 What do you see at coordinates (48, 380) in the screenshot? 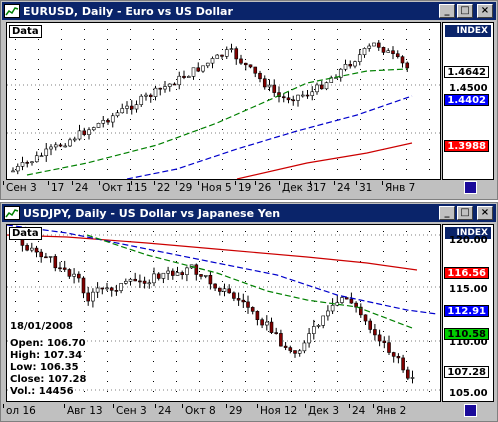
I see `info-close: Close: 107.28` at bounding box center [48, 380].